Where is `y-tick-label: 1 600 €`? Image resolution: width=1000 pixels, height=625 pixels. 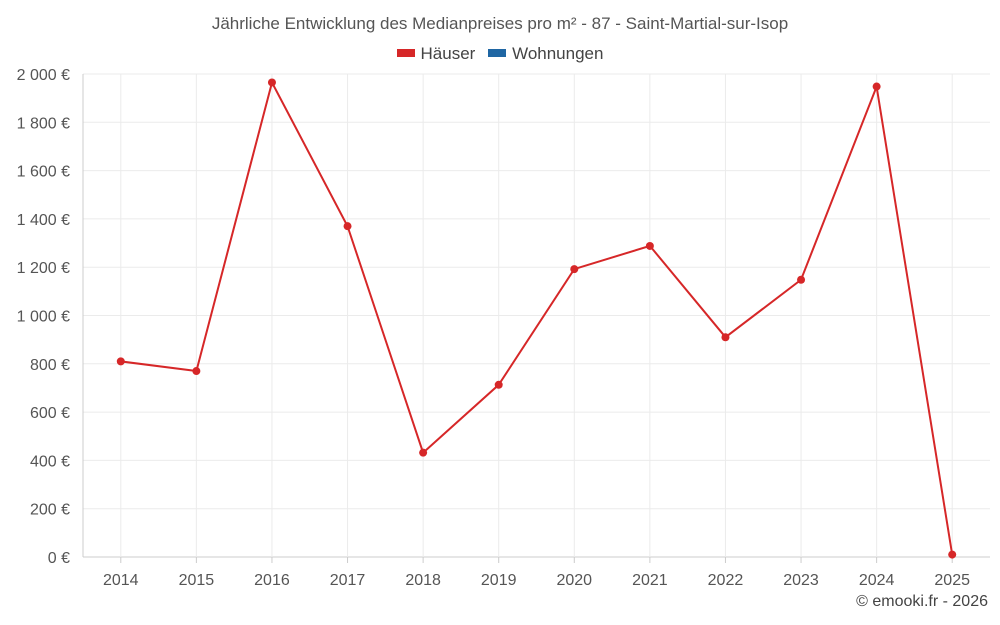 y-tick-label: 1 600 € is located at coordinates (43, 172).